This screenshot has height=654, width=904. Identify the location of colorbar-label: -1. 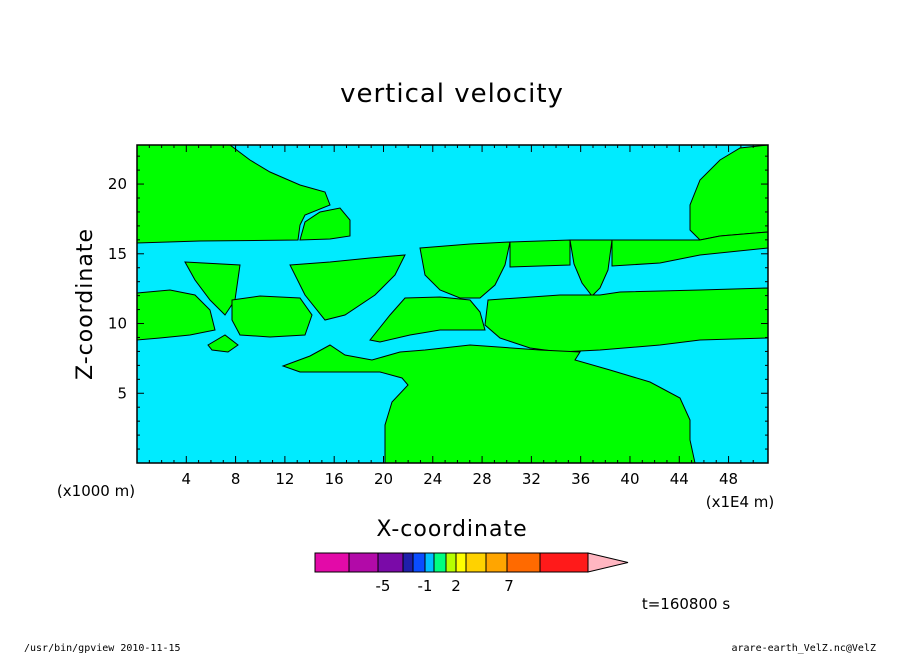
(425, 586).